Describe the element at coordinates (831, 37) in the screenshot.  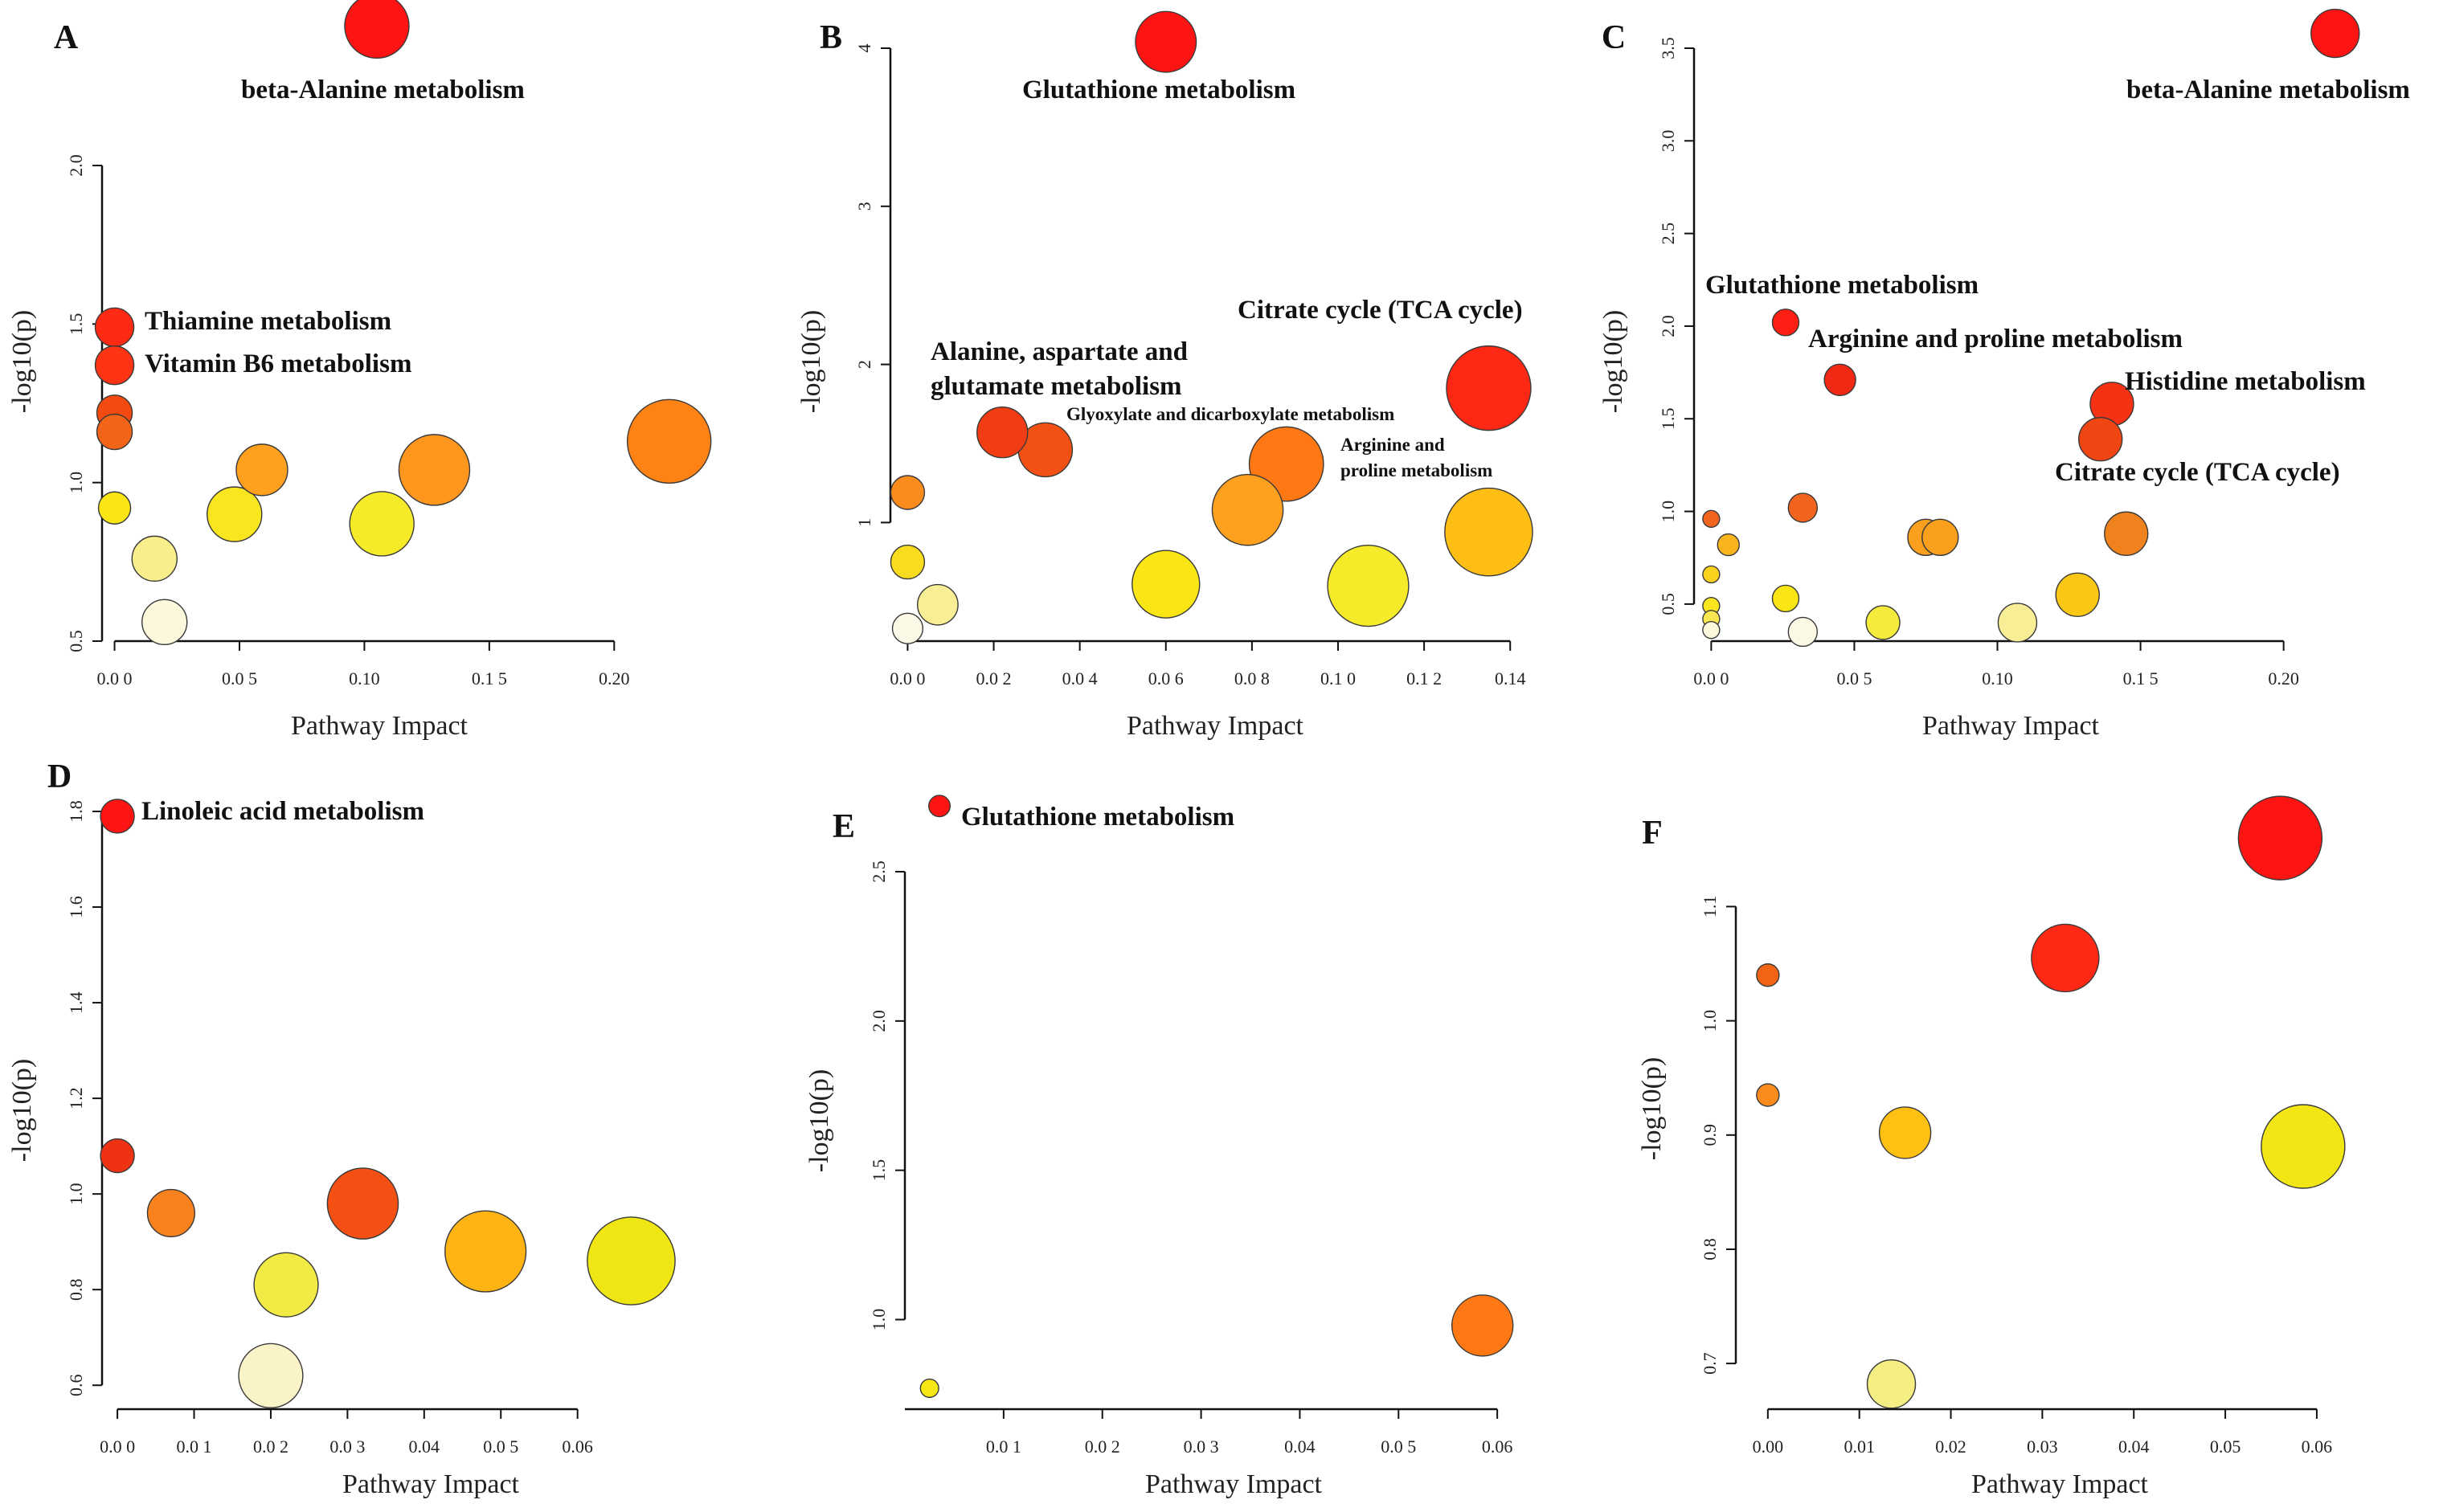
I see `panel-letter: B` at that location.